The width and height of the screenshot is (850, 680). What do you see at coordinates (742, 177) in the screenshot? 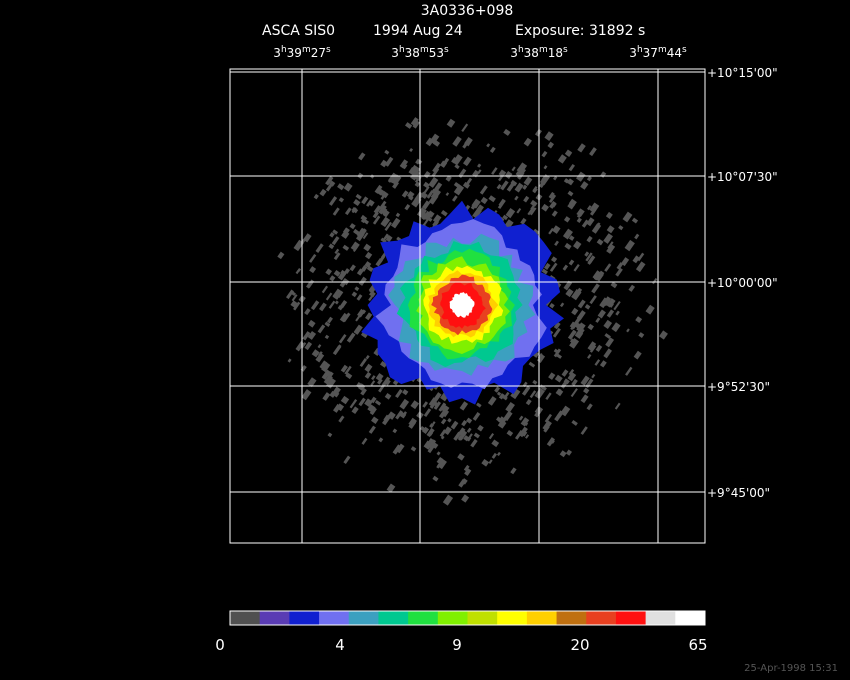
I see `dec-label: +10°07'30"` at bounding box center [742, 177].